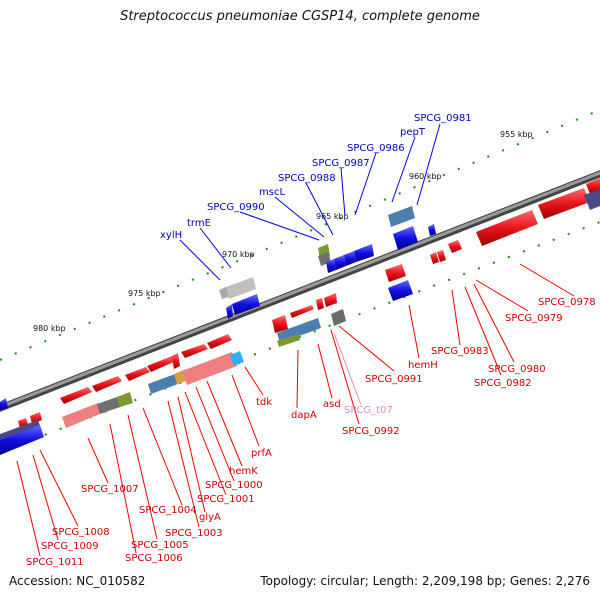  What do you see at coordinates (243, 471) in the screenshot?
I see `gene-label-hemk: hemK` at bounding box center [243, 471].